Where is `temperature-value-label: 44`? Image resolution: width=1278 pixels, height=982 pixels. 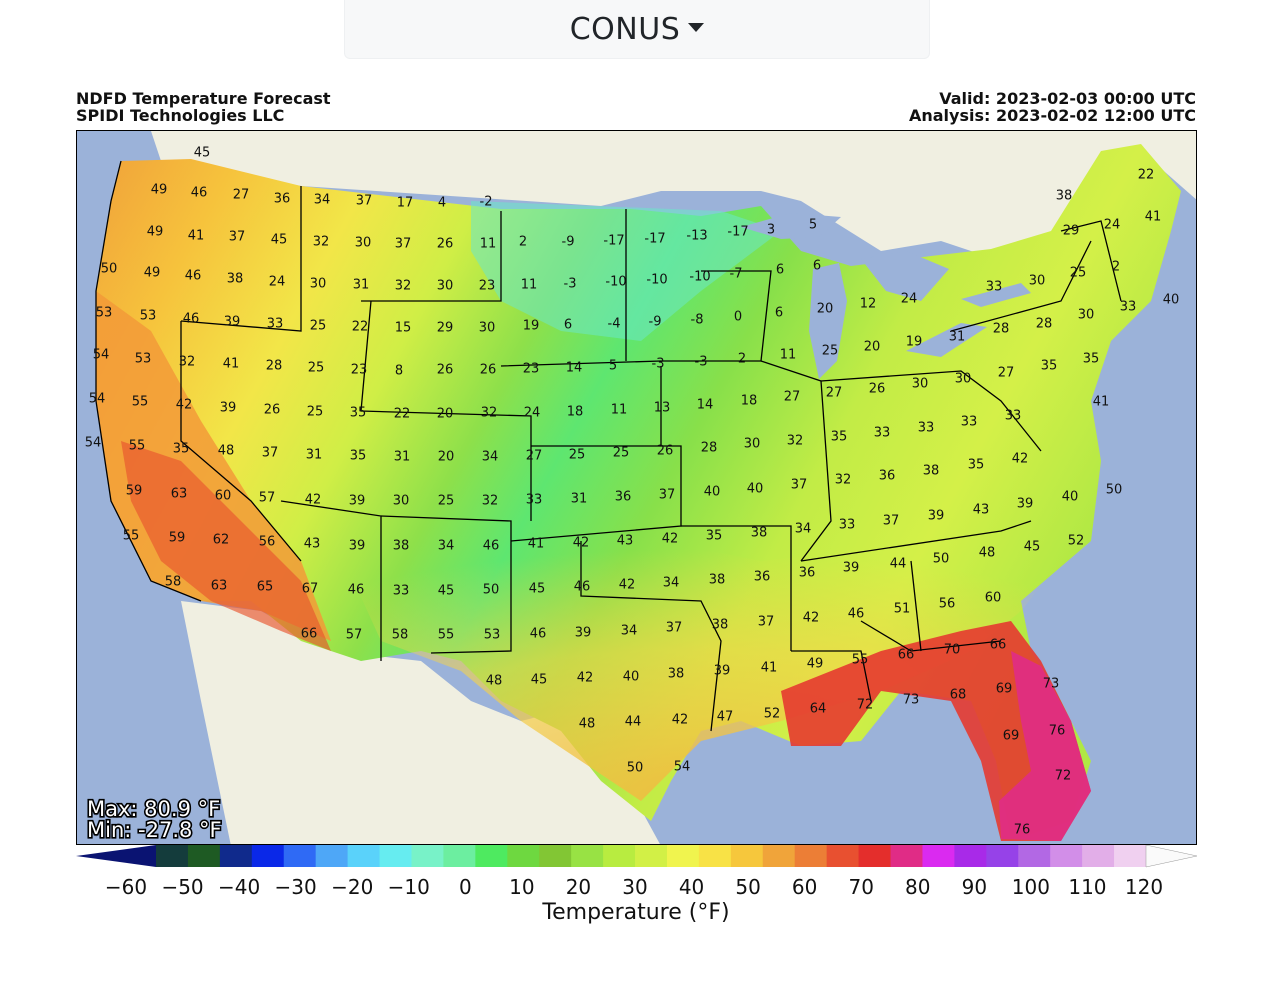 temperature-value-label: 44 is located at coordinates (633, 722).